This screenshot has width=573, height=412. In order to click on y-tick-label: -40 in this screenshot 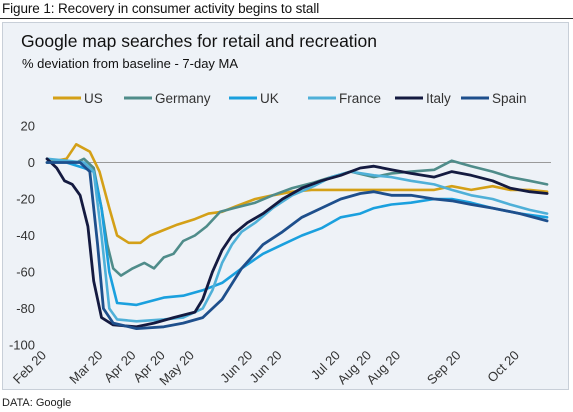, I will do `click(25, 235)`.